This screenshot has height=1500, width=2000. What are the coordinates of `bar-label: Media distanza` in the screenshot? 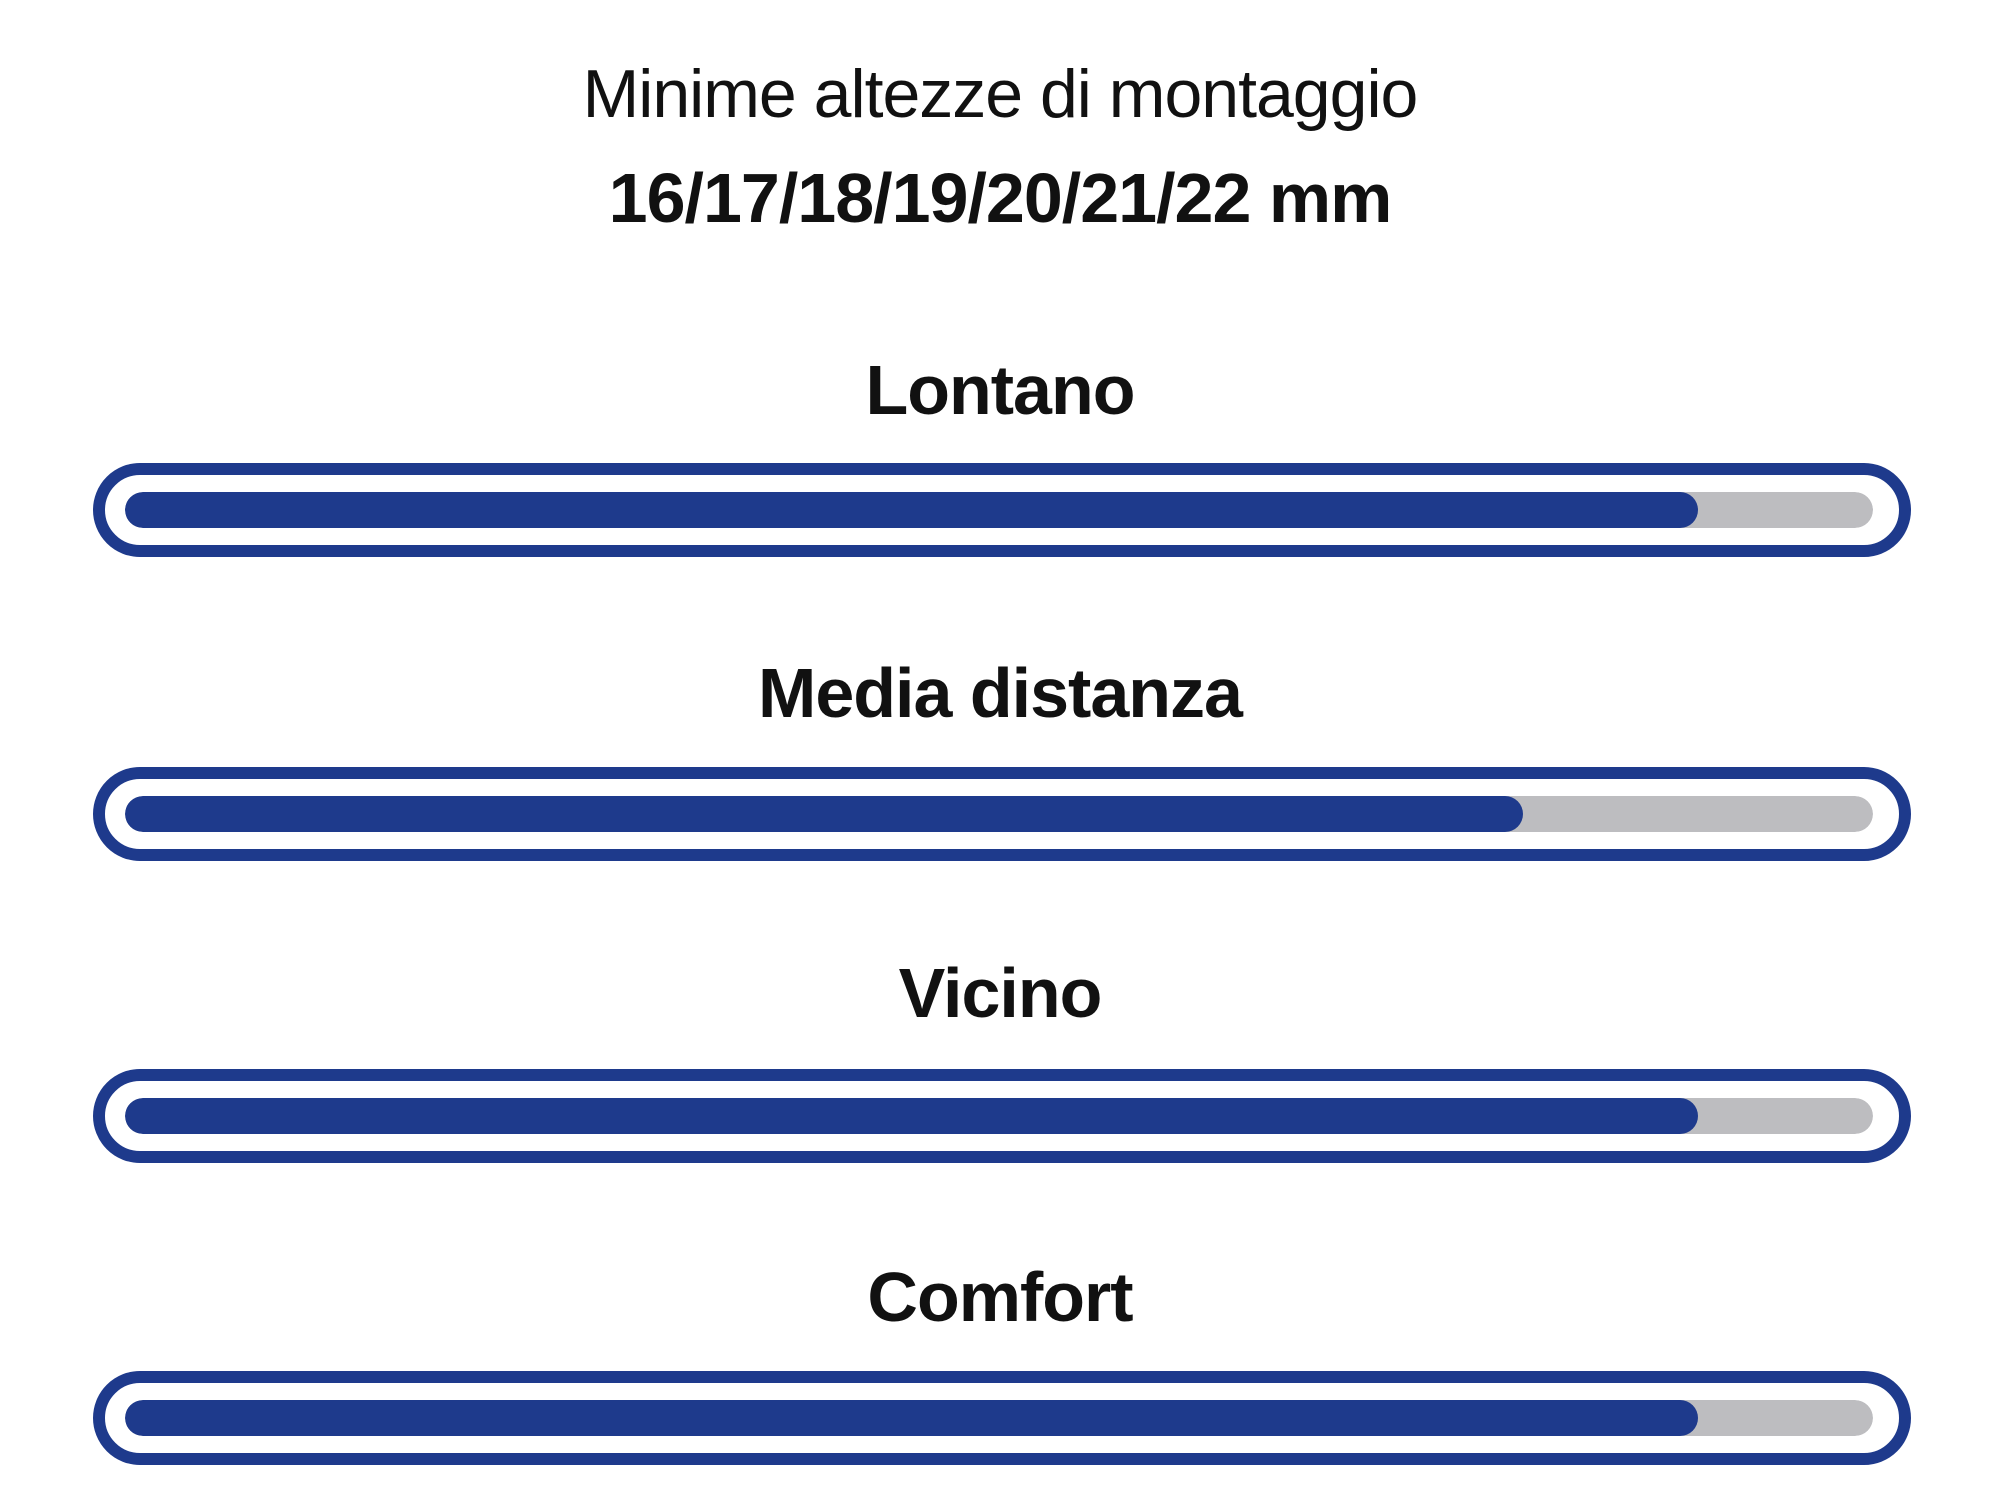 It's located at (1000, 693).